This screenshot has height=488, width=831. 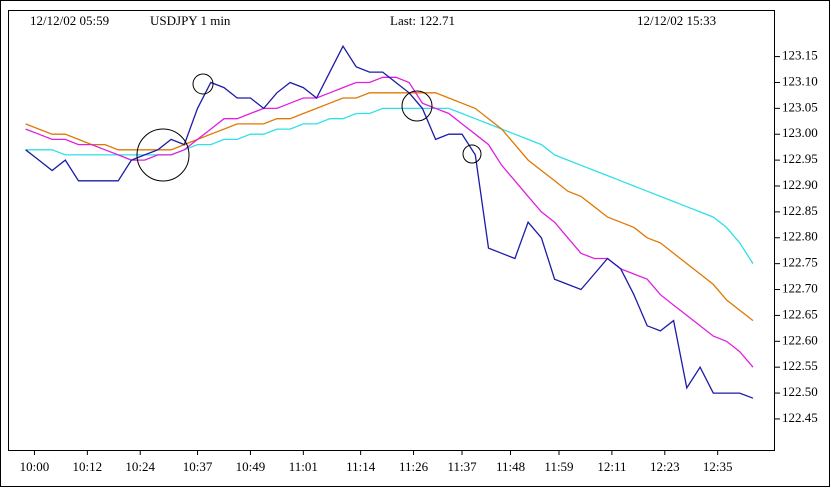 I want to click on x-tick-label: 12:23, so click(x=665, y=466).